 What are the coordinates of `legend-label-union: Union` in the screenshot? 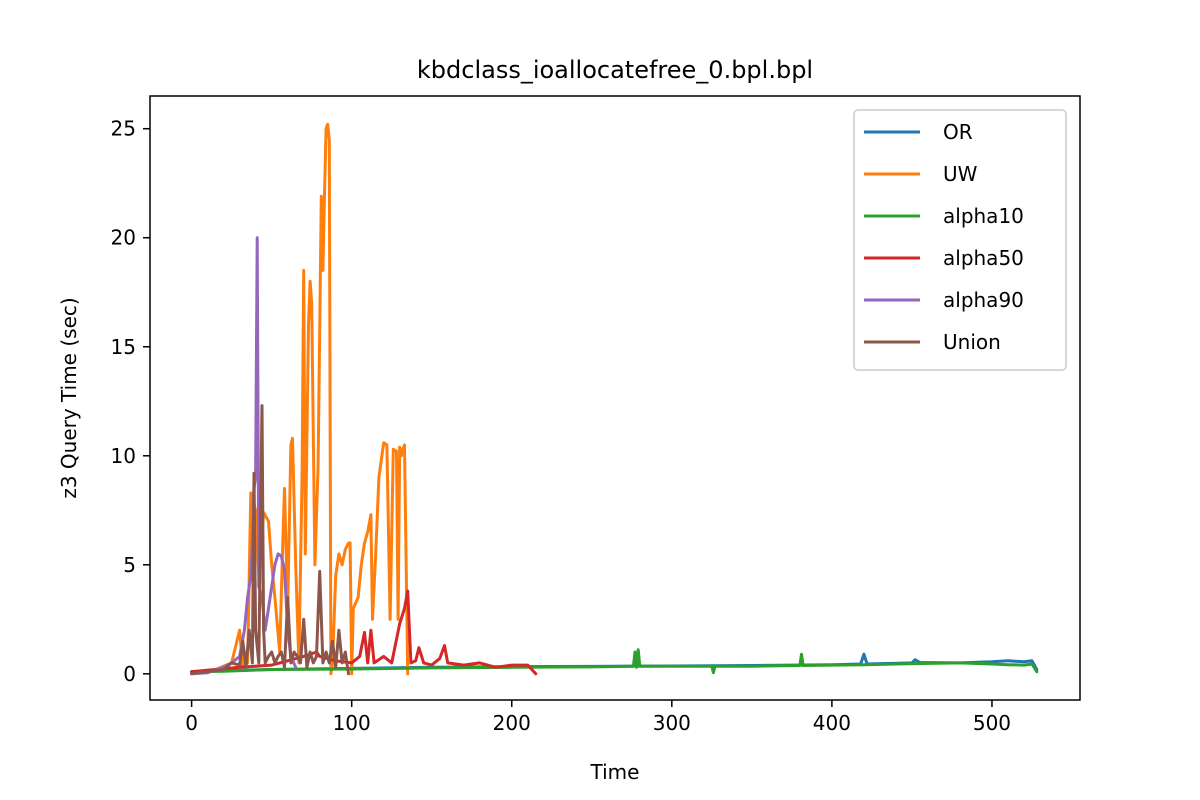 It's located at (972, 342).